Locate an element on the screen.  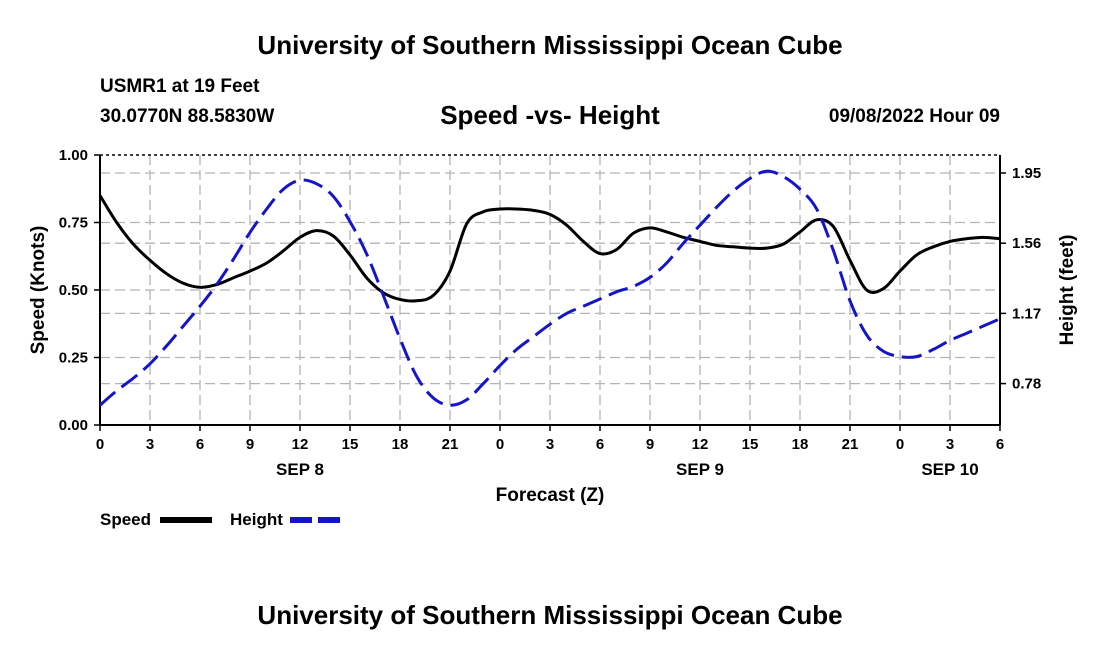
y2-tick-label: 1.17 is located at coordinates (1026, 313).